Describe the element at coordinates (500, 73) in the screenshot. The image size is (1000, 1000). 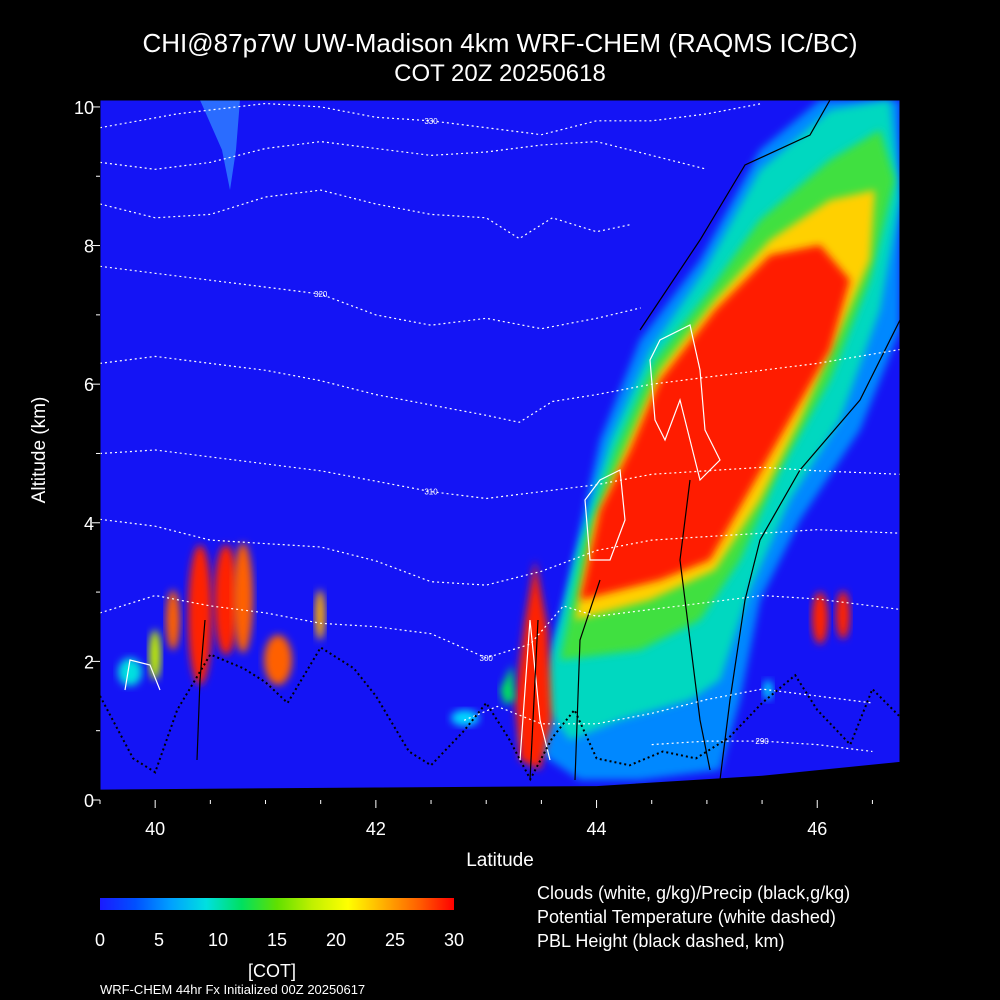
I see `chart-subtitle: COT 20Z 20250618` at that location.